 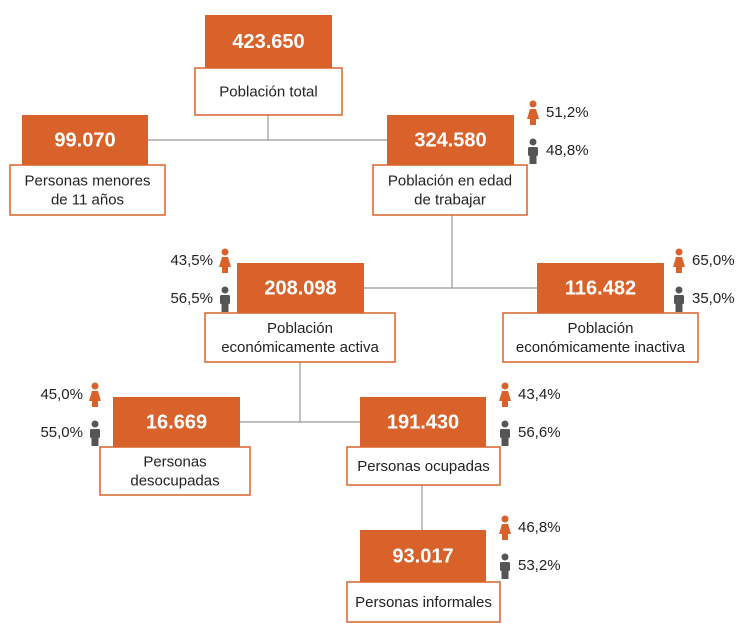 I want to click on node-label: Personas, so click(x=174, y=461).